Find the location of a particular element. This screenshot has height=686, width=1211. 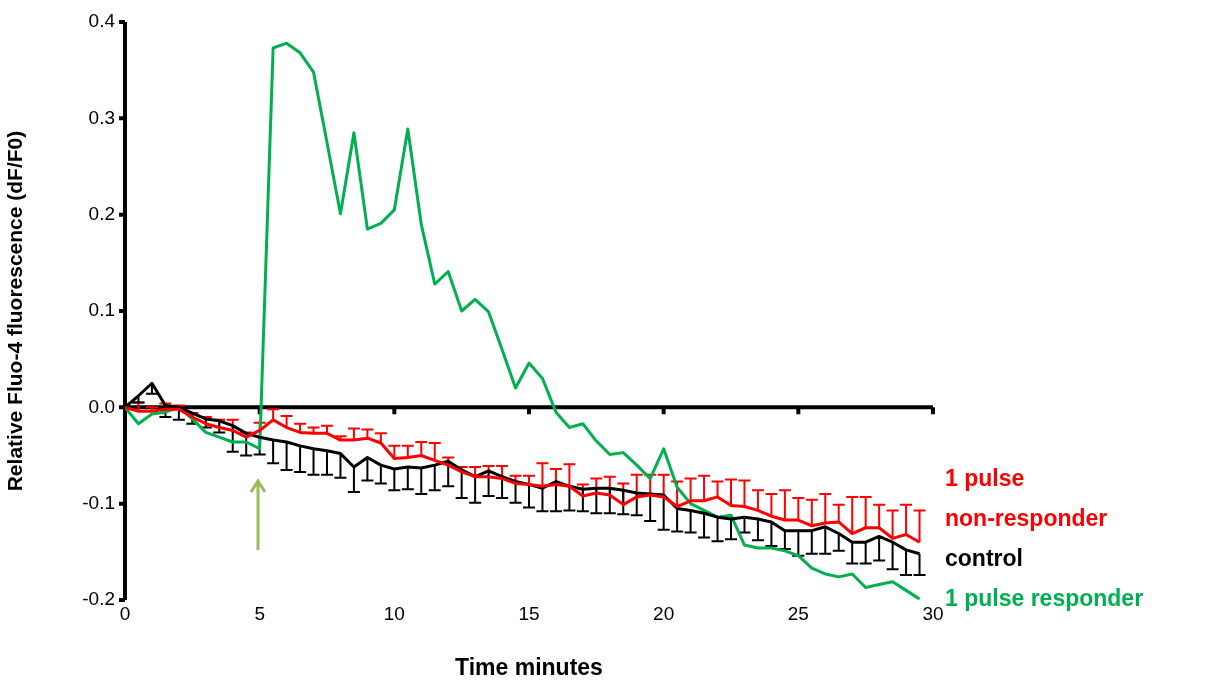

y-tick-label: 0.2 is located at coordinates (101, 213).